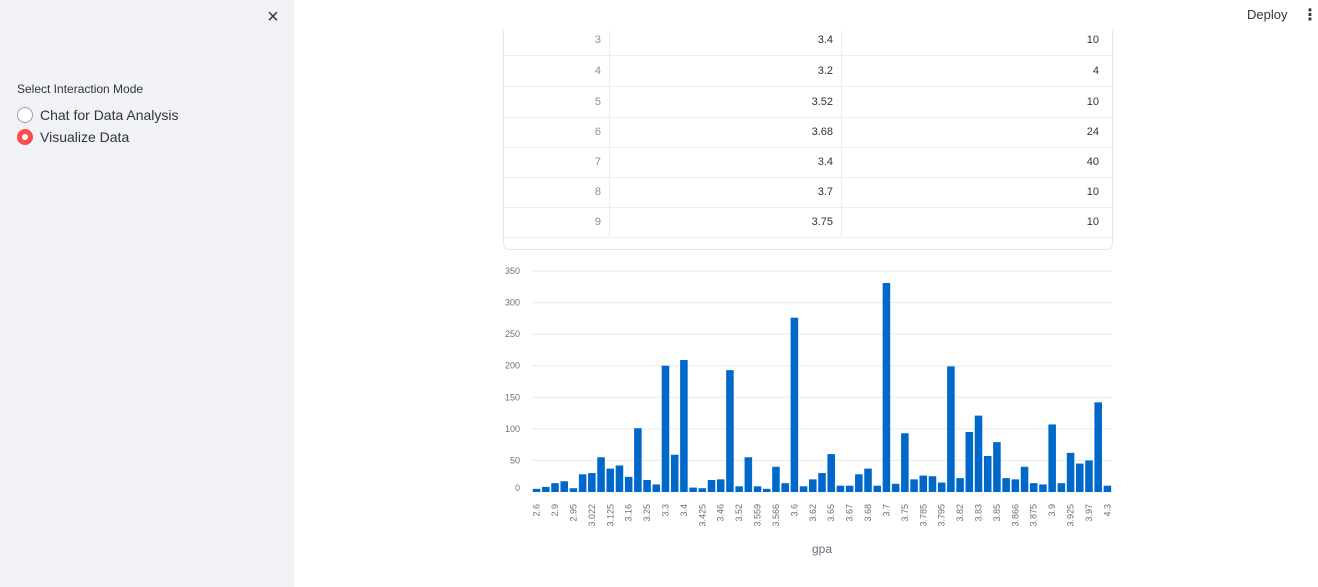  Describe the element at coordinates (822, 365) in the screenshot. I see `chart-gridlines` at that location.